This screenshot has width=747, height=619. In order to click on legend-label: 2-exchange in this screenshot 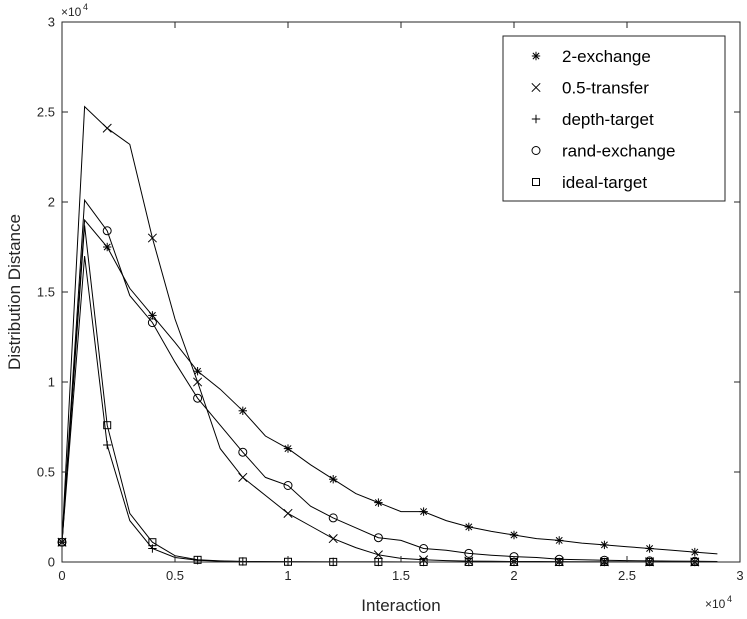, I will do `click(606, 56)`.